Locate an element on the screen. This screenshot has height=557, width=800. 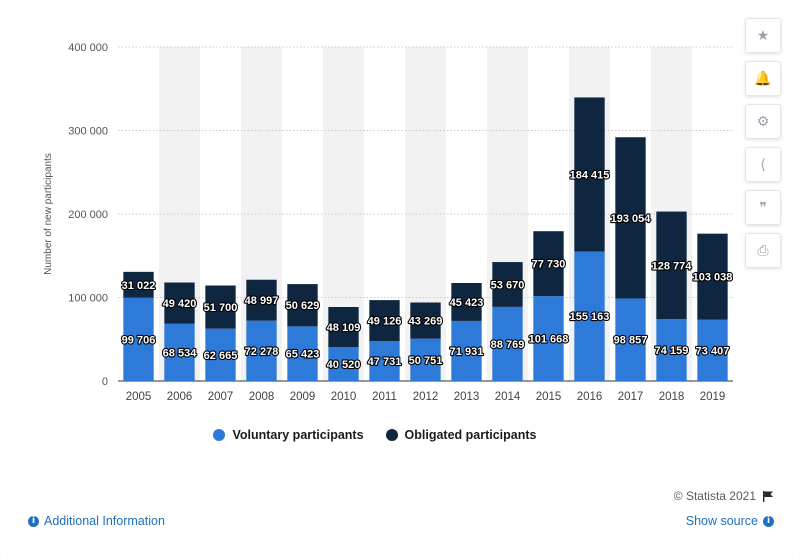
additional-information-label: Additional Information is located at coordinates (104, 521).